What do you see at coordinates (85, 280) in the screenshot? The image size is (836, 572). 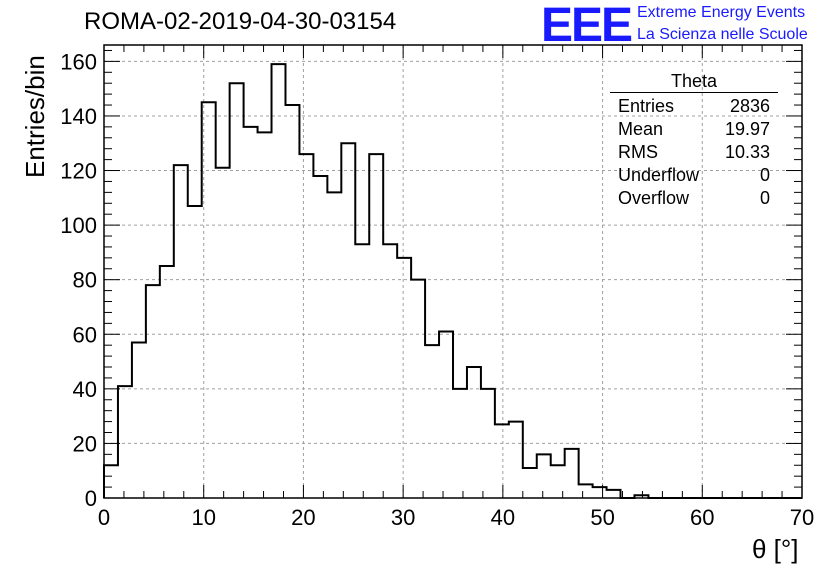 I see `y-tick-label: 80` at bounding box center [85, 280].